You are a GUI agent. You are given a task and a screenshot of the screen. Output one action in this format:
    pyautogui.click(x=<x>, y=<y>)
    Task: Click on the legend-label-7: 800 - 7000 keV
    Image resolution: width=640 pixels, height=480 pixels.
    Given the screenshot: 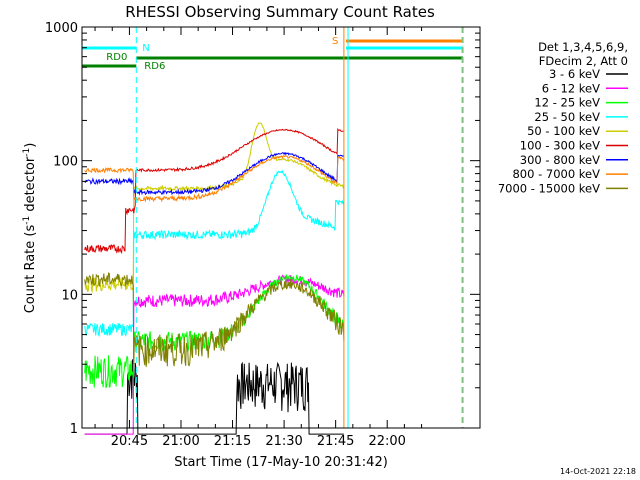 What is the action you would take?
    pyautogui.click(x=556, y=174)
    